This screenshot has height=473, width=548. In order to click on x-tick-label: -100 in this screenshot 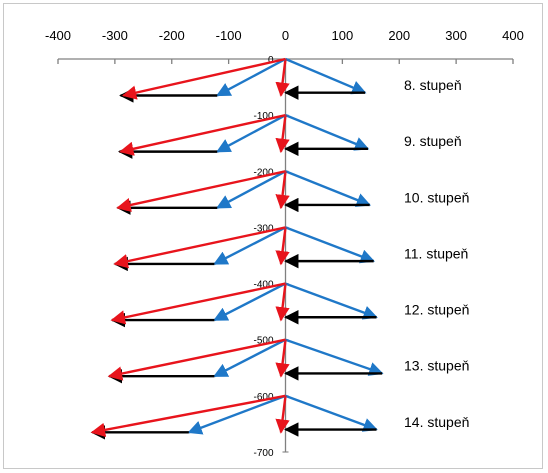, I will do `click(229, 35)`.